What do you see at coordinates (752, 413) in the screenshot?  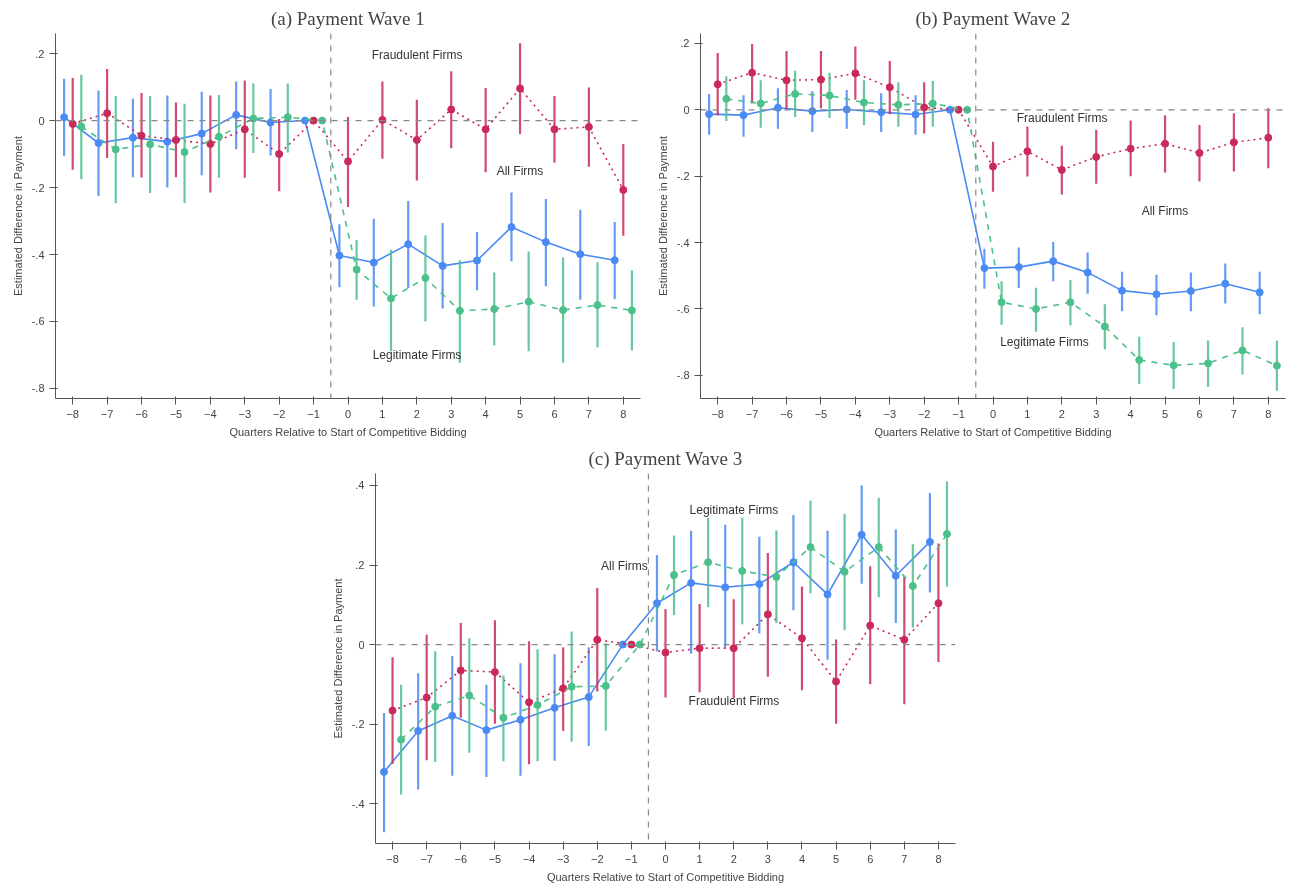 I see `x-tick-label: −7` at bounding box center [752, 413].